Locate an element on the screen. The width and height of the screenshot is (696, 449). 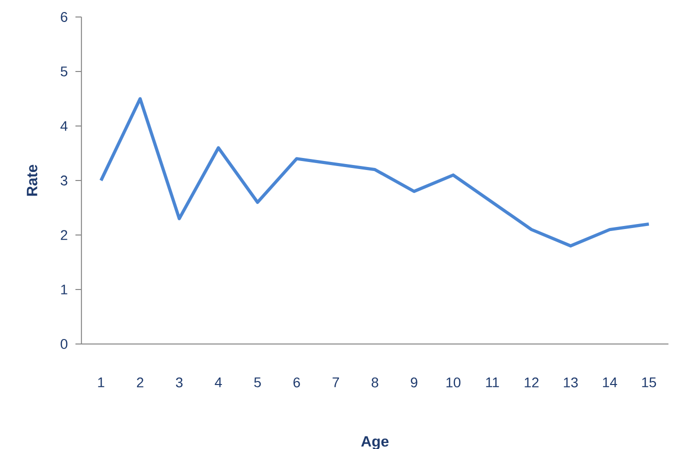
x-tick-label: 12 is located at coordinates (531, 383).